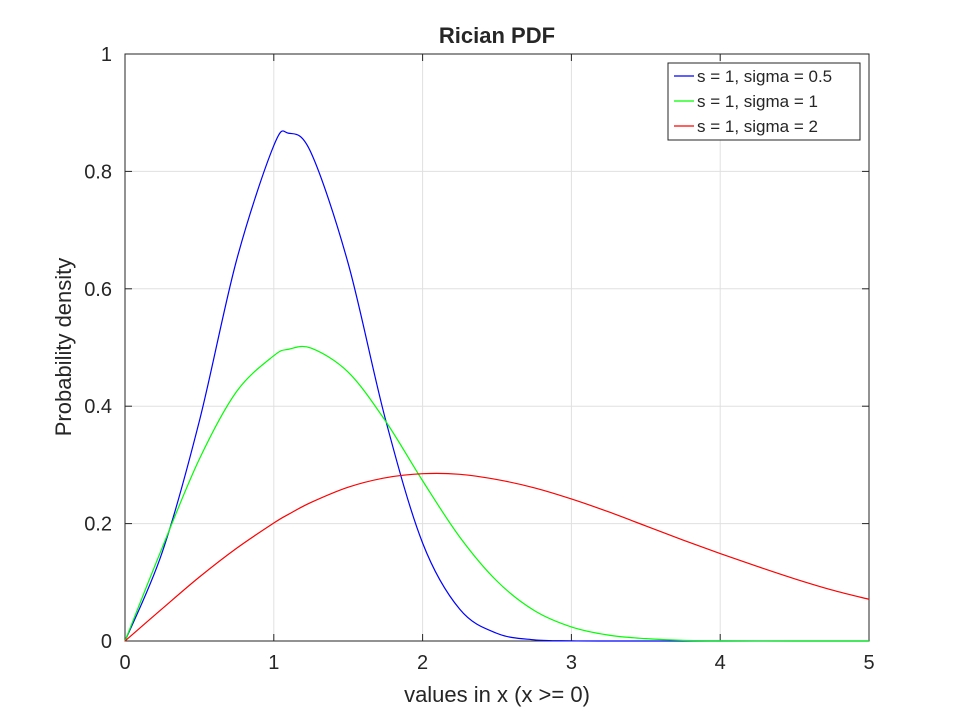 This screenshot has height=720, width=960. I want to click on y-tick-label: 0.4, so click(98, 407).